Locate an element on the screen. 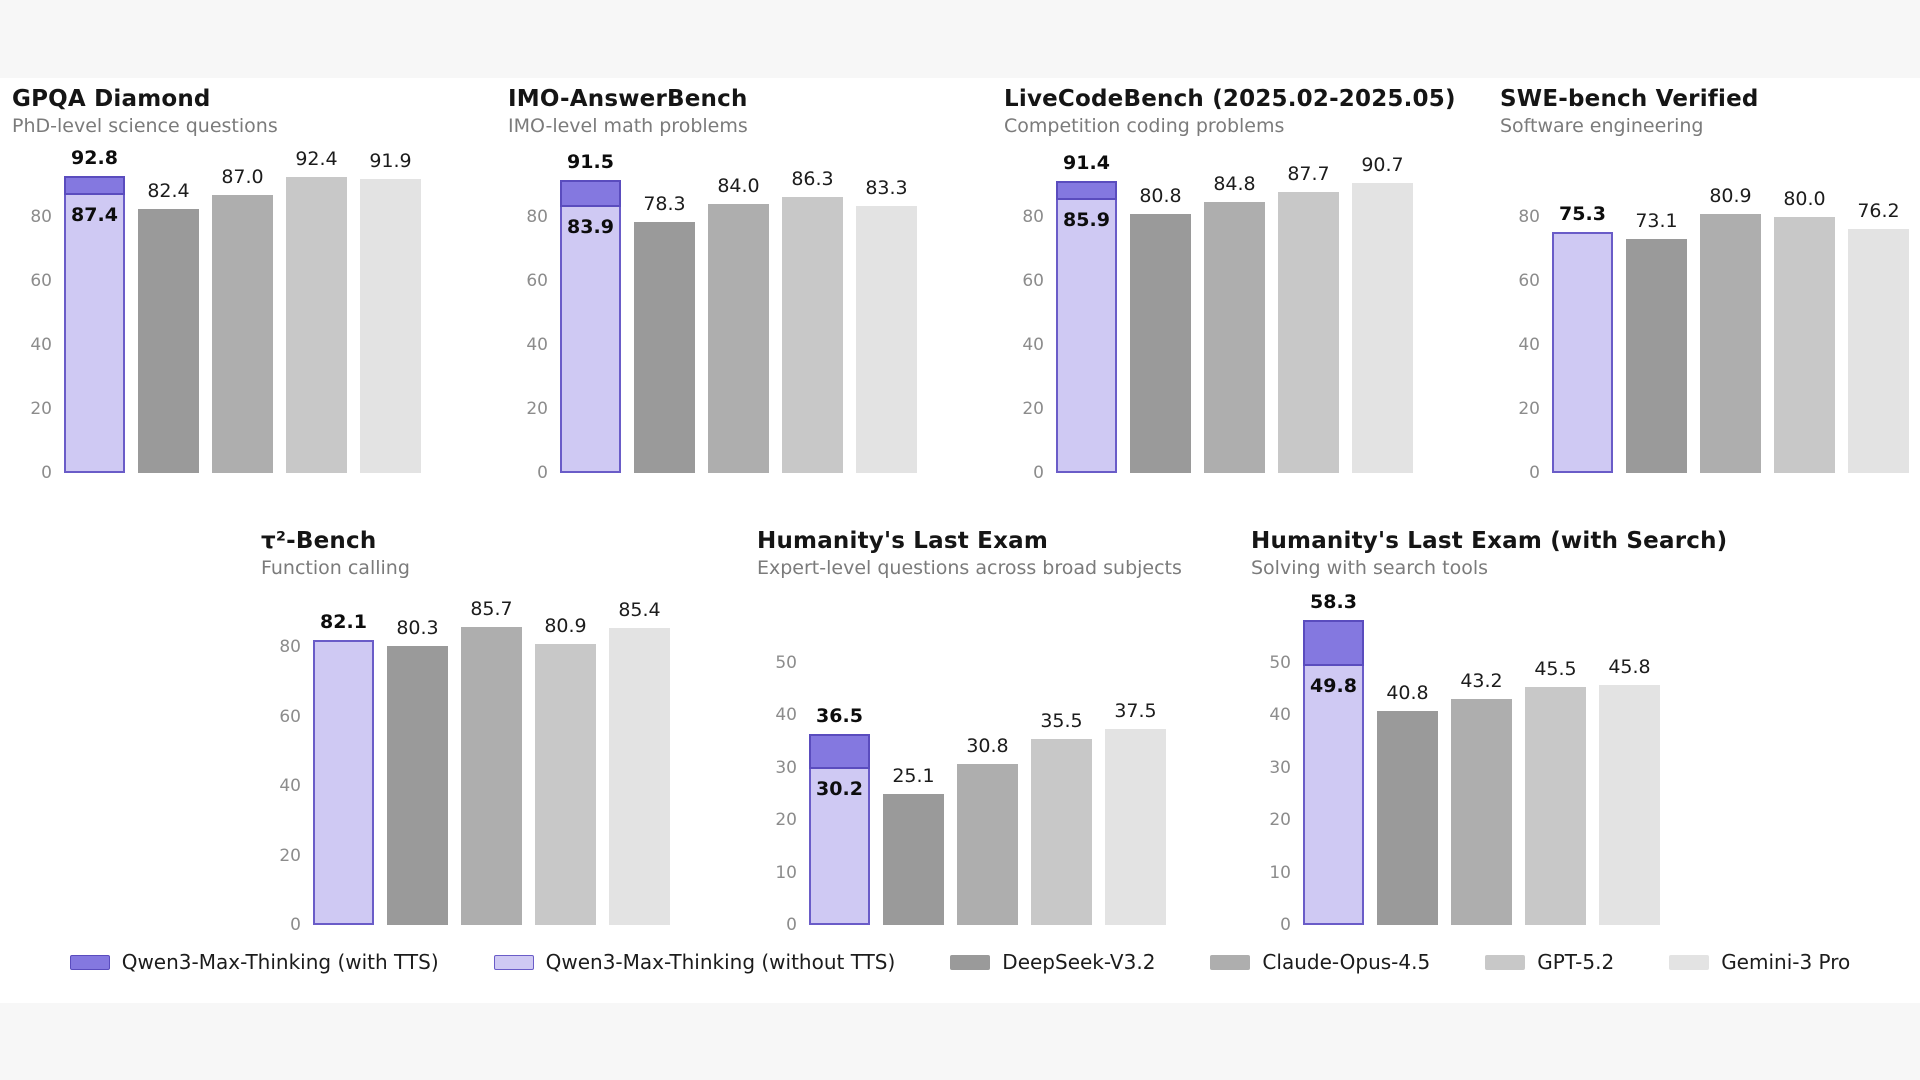 The height and width of the screenshot is (1080, 1920). legend-item-label: Qwen3-Max-Thinking (without TTS) is located at coordinates (720, 962).